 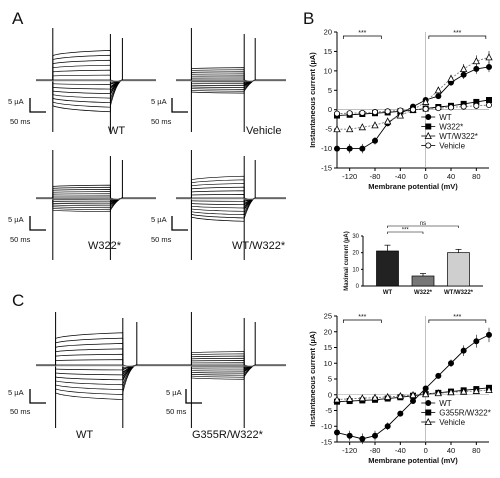 What do you see at coordinates (355, 237) in the screenshot?
I see `bar-y-tick-label: 30` at bounding box center [355, 237].